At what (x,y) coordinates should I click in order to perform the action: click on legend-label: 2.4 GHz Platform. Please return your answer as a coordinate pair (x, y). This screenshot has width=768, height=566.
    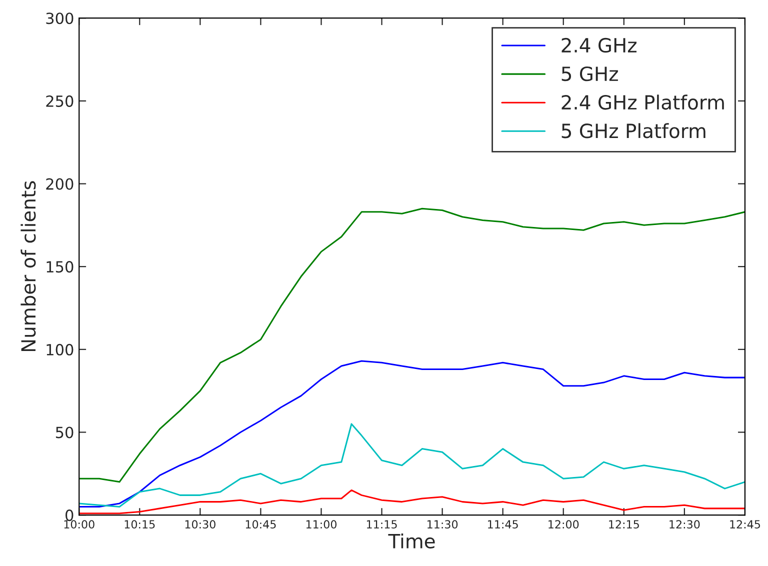
    Looking at the image, I should click on (643, 102).